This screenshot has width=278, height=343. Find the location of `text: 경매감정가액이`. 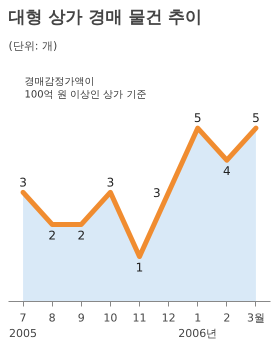

text: 경매감정가액이 is located at coordinates (59, 82).